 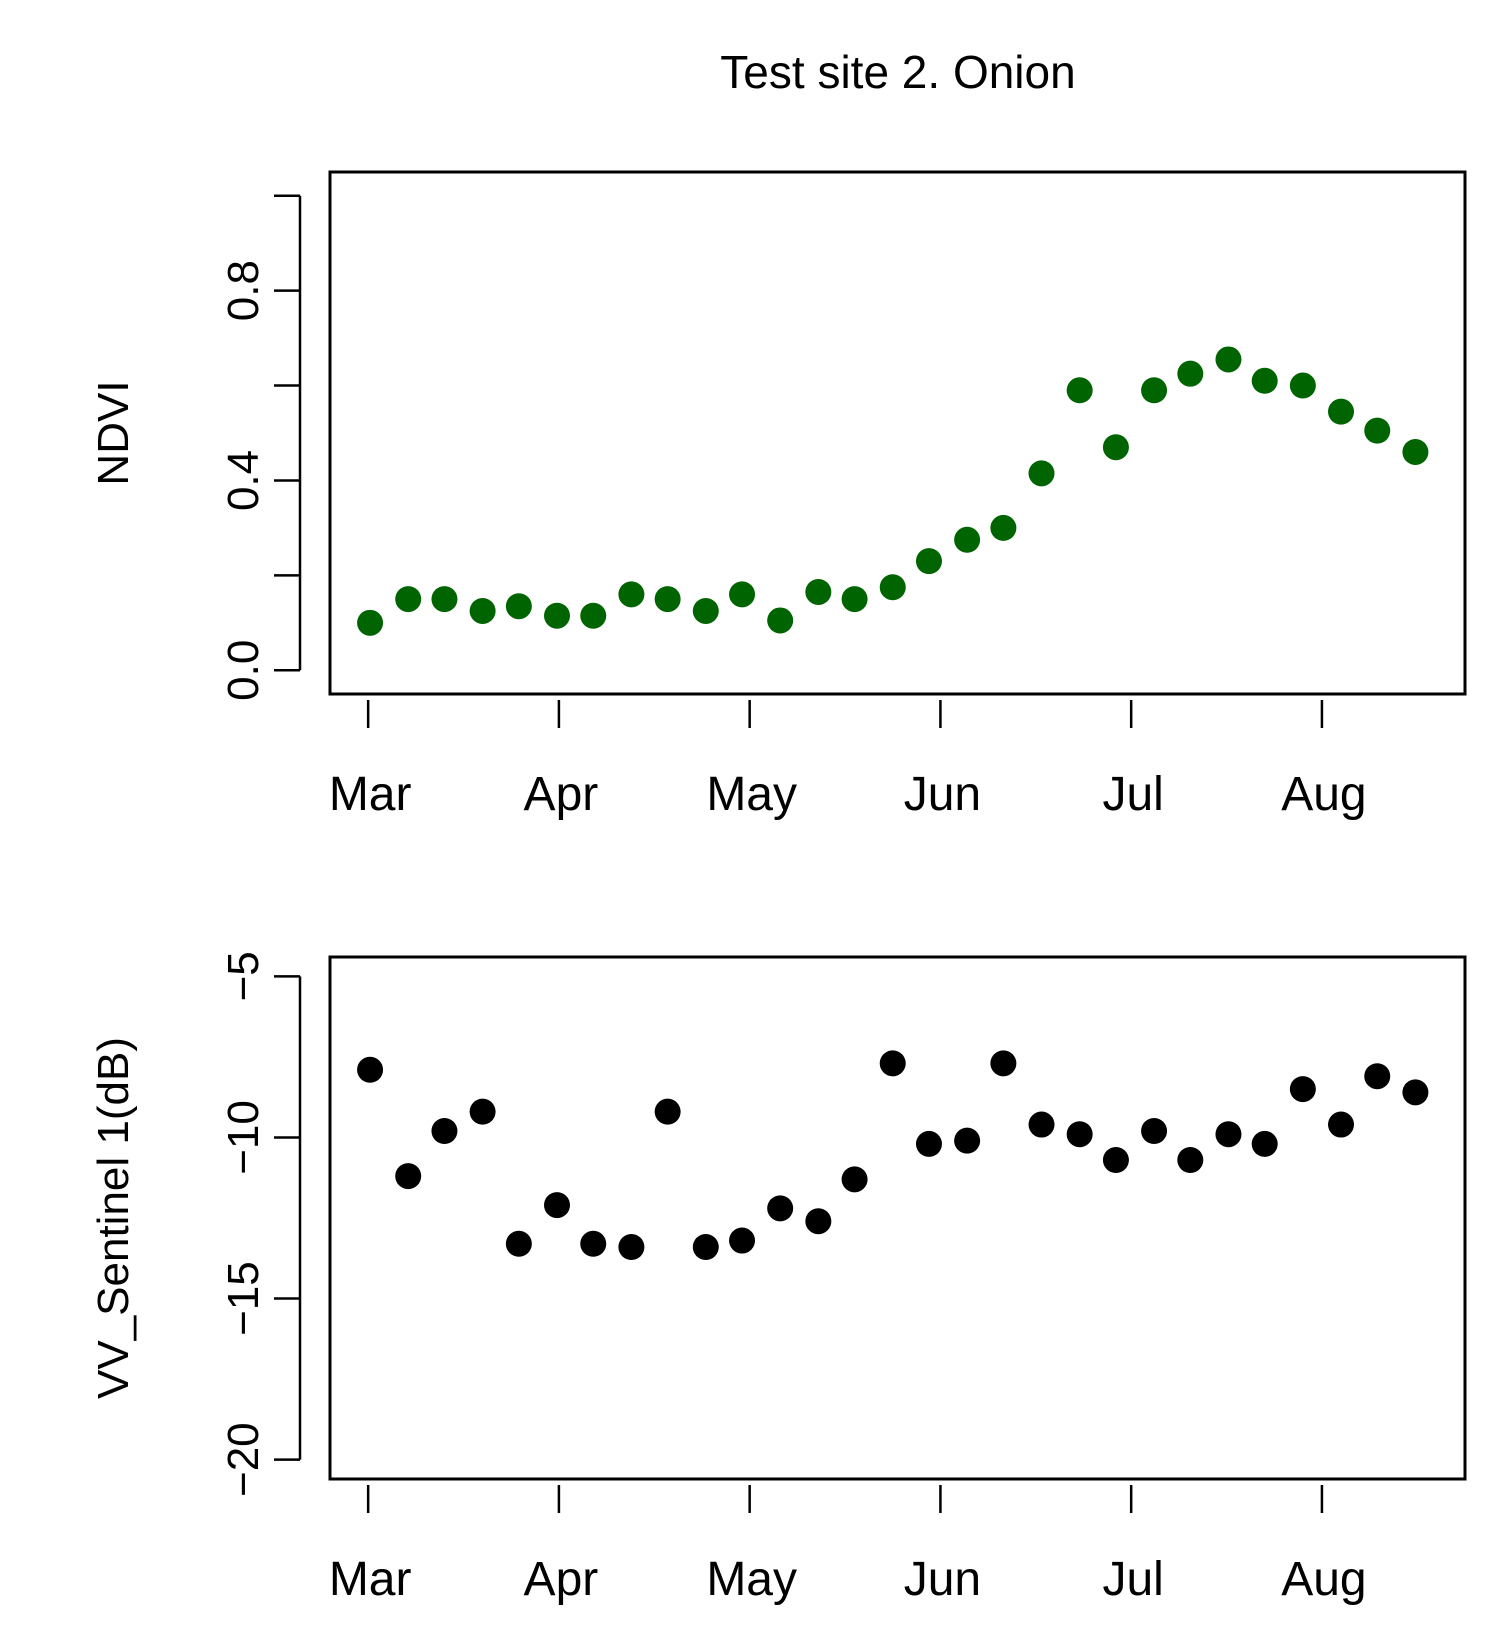 What do you see at coordinates (243, 1459) in the screenshot?
I see `vv-y-tick-label: −20` at bounding box center [243, 1459].